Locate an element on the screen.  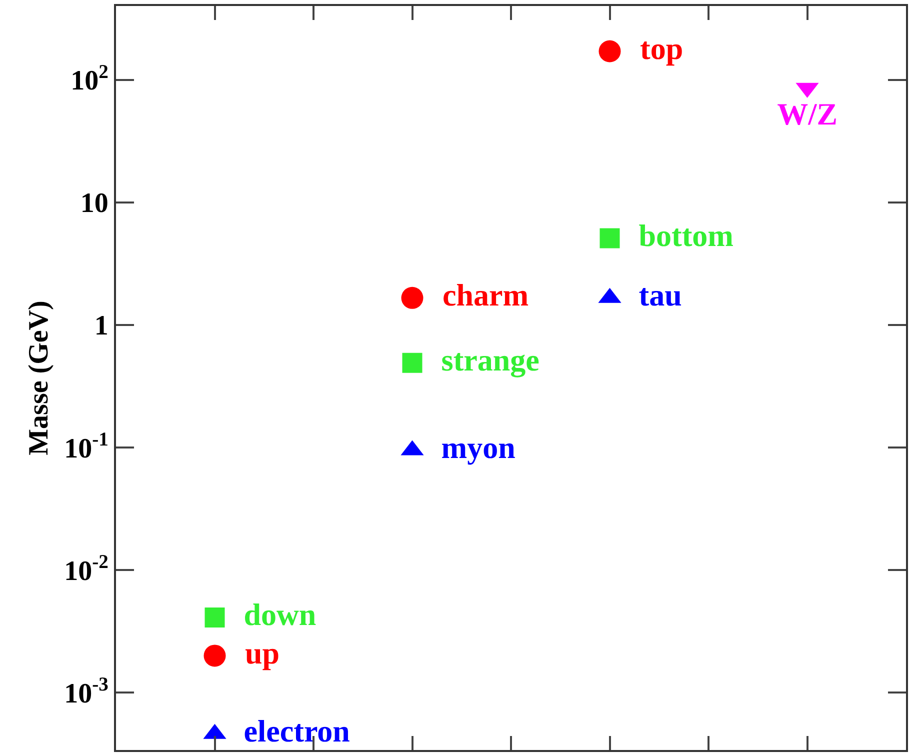
y-tick-label: 1 is located at coordinates (101, 326).